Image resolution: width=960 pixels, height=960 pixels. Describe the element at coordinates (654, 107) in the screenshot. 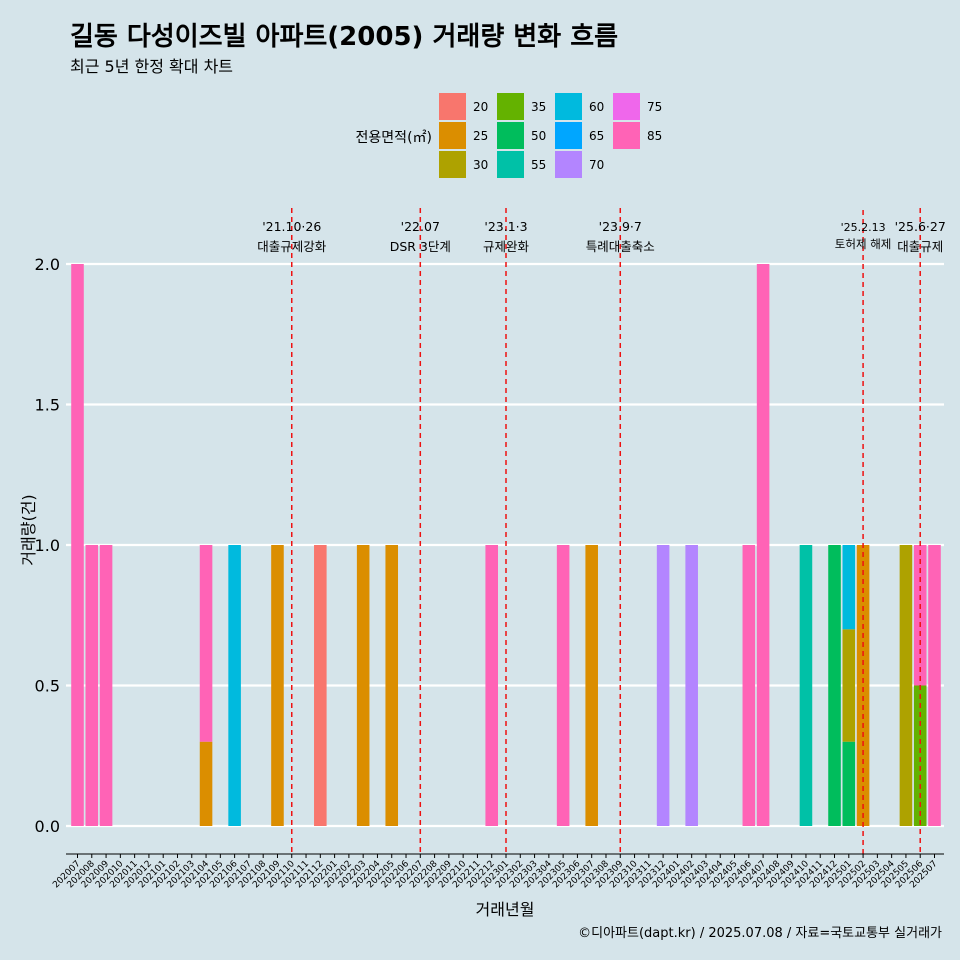

I see `legend-label: 75` at that location.